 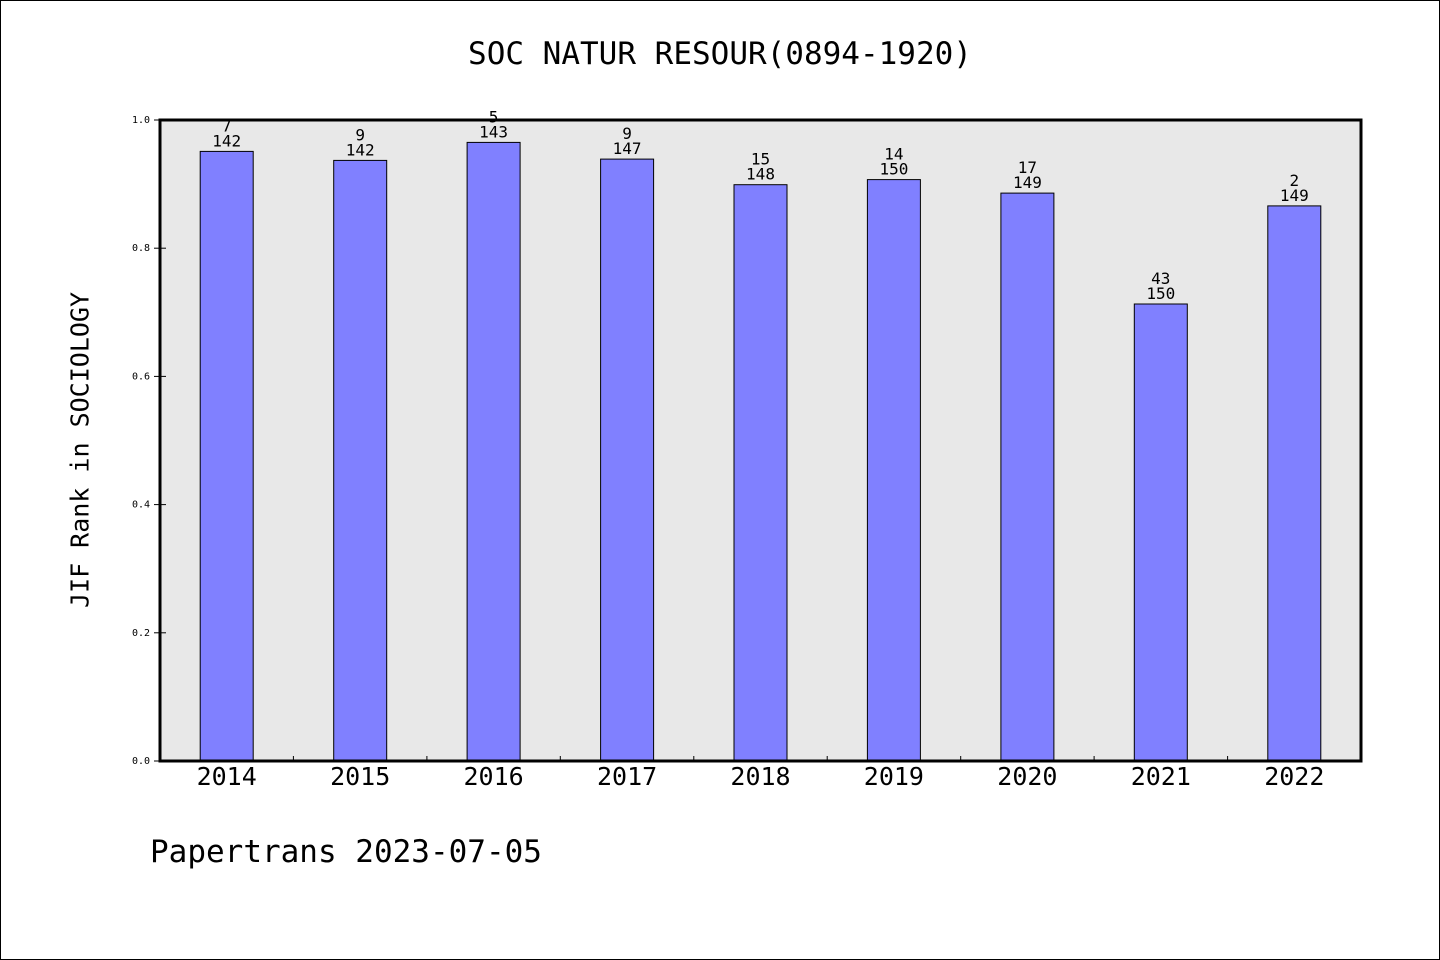 What do you see at coordinates (627, 460) in the screenshot?
I see `bar-2017` at bounding box center [627, 460].